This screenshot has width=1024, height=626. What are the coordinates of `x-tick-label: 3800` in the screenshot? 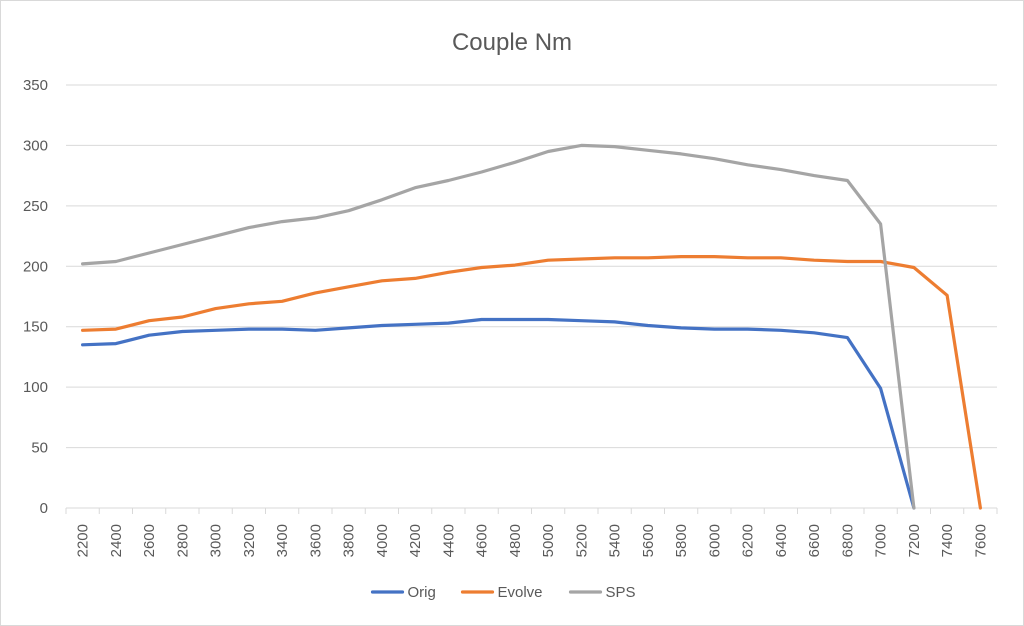 It's located at (349, 540).